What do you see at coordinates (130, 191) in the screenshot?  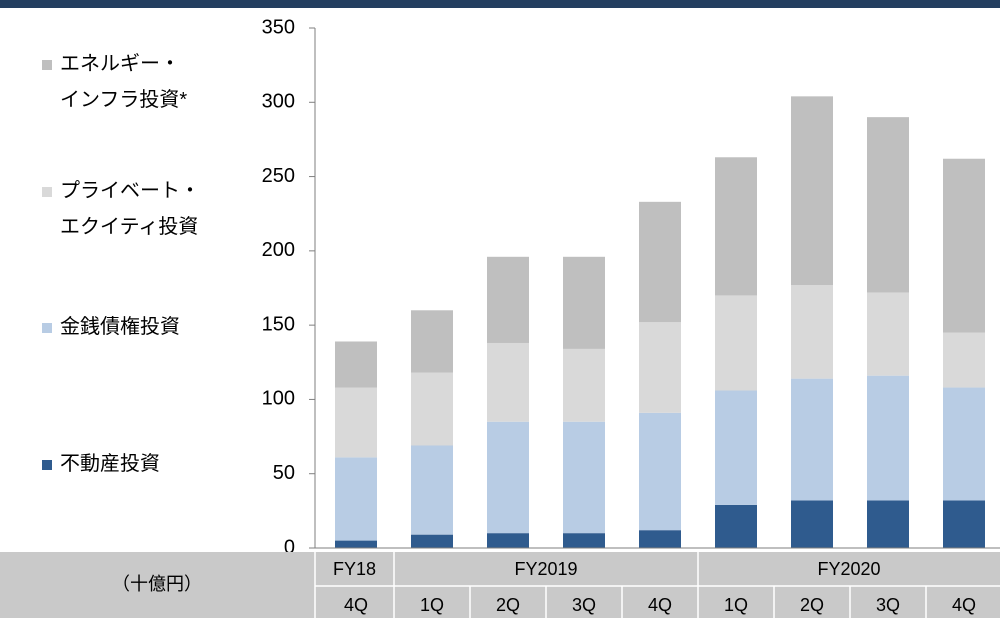 I see `legend-line: プライベート・` at bounding box center [130, 191].